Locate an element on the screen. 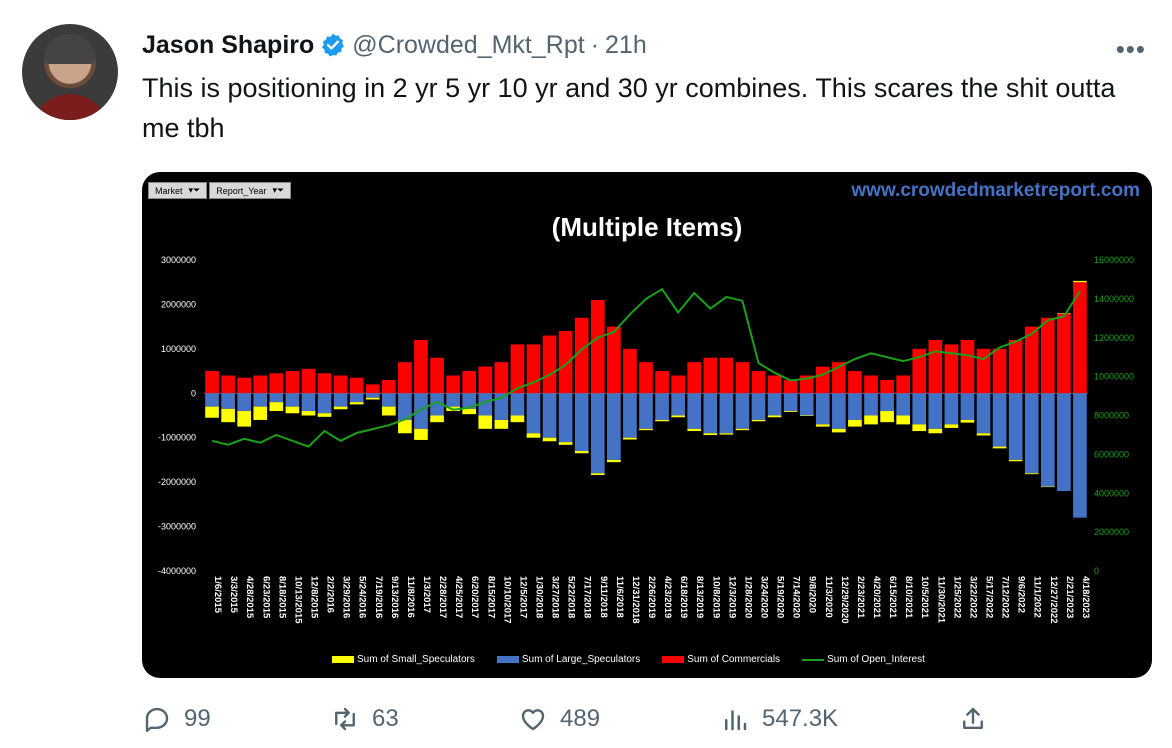  share-button is located at coordinates (973, 719).